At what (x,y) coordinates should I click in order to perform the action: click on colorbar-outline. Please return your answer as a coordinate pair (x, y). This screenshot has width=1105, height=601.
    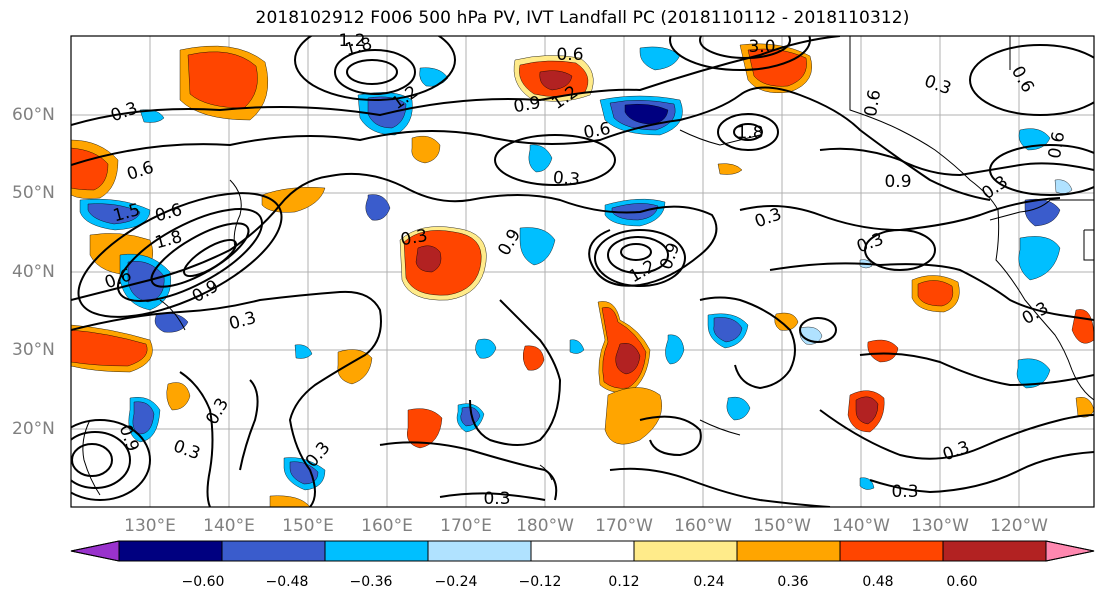
    Looking at the image, I should click on (582, 551).